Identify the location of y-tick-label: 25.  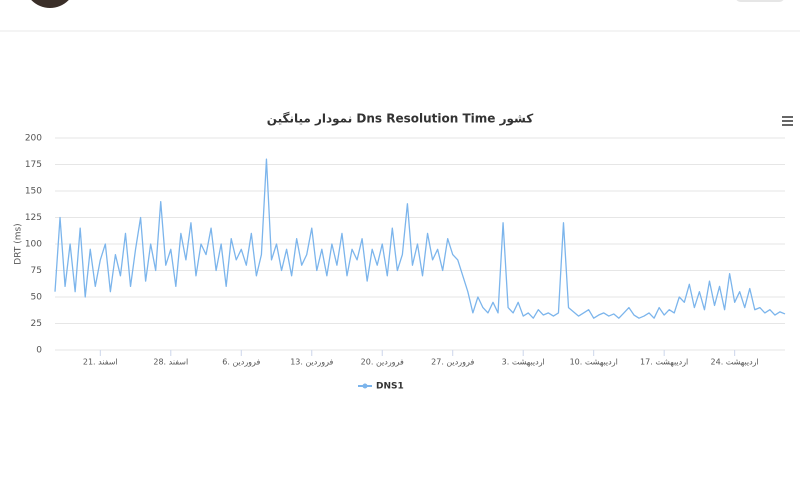
(36, 324).